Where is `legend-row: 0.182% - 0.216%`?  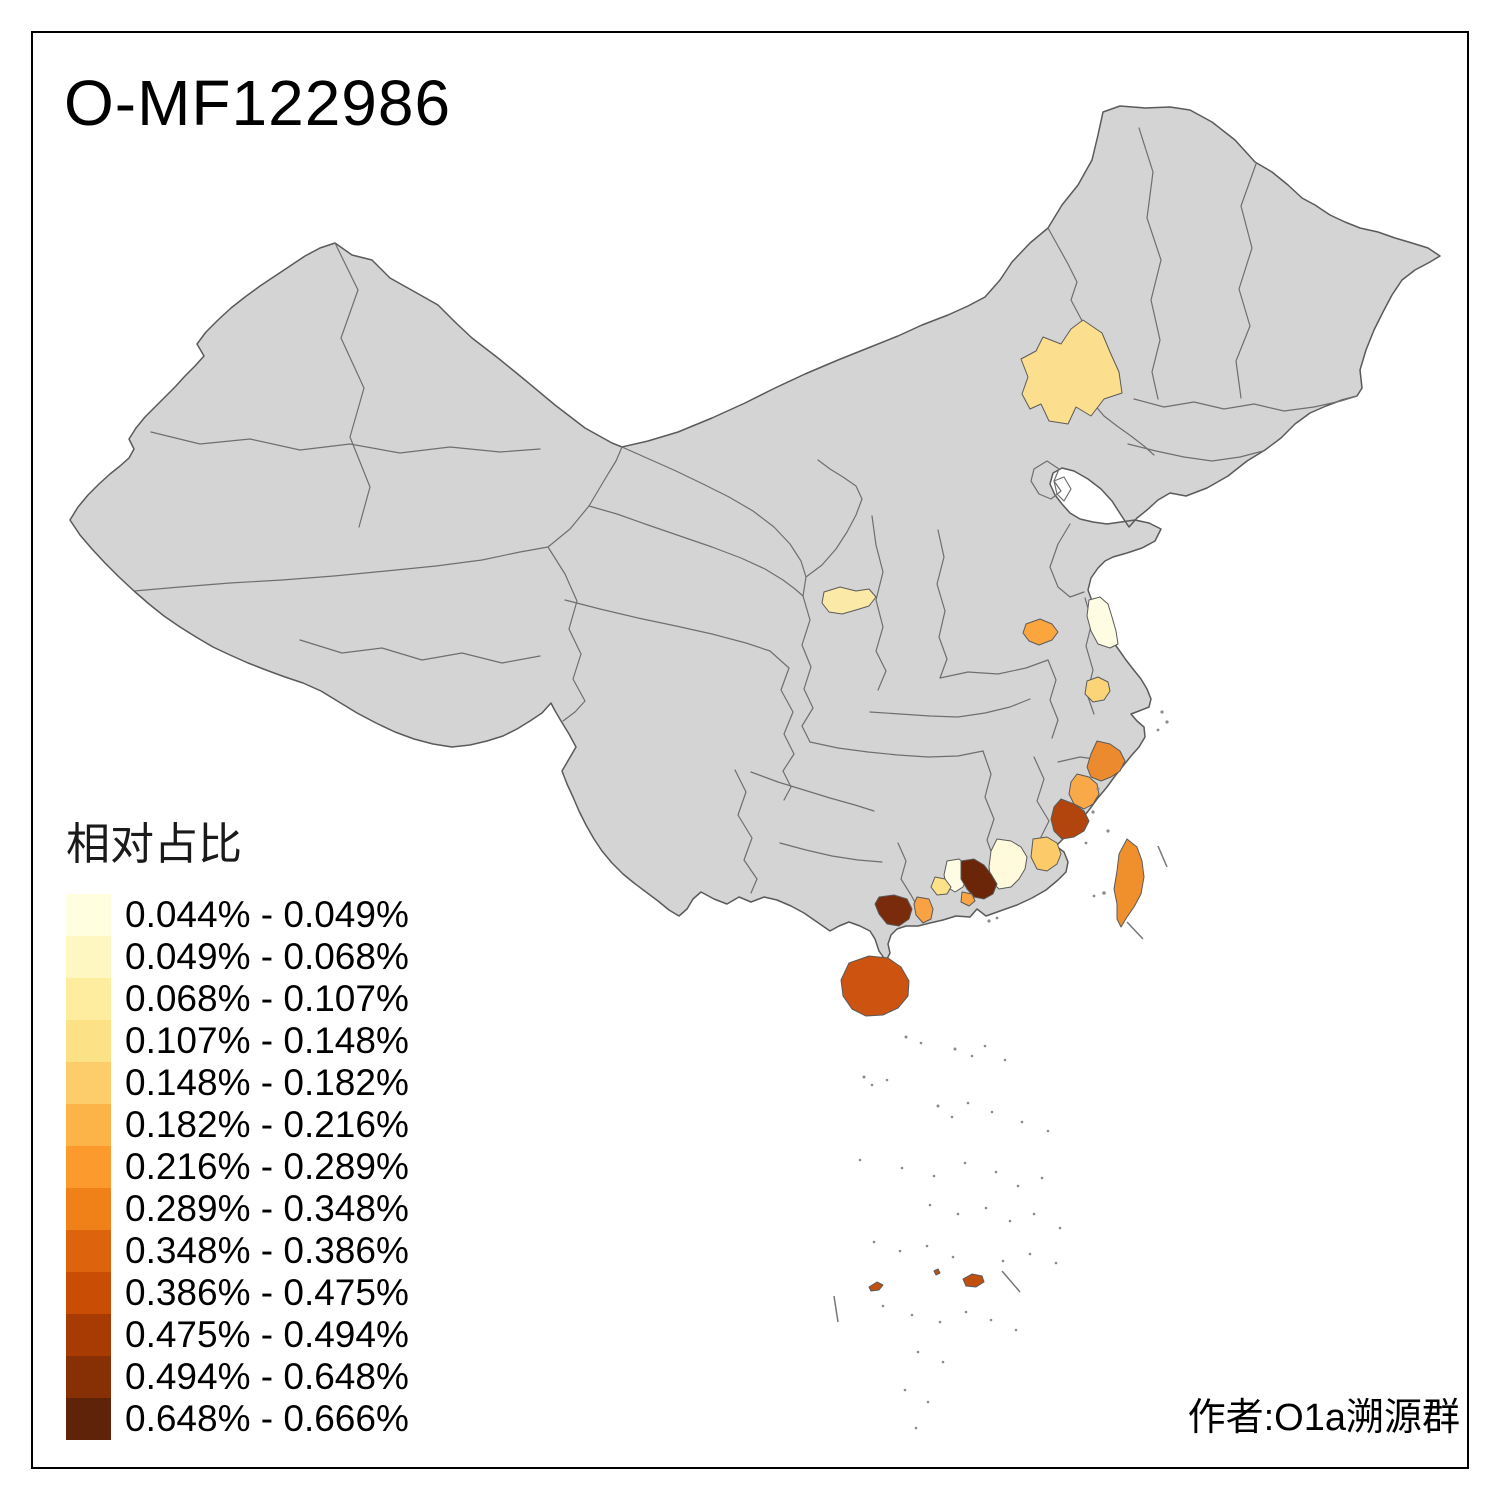
legend-row: 0.182% - 0.216% is located at coordinates (237, 1125).